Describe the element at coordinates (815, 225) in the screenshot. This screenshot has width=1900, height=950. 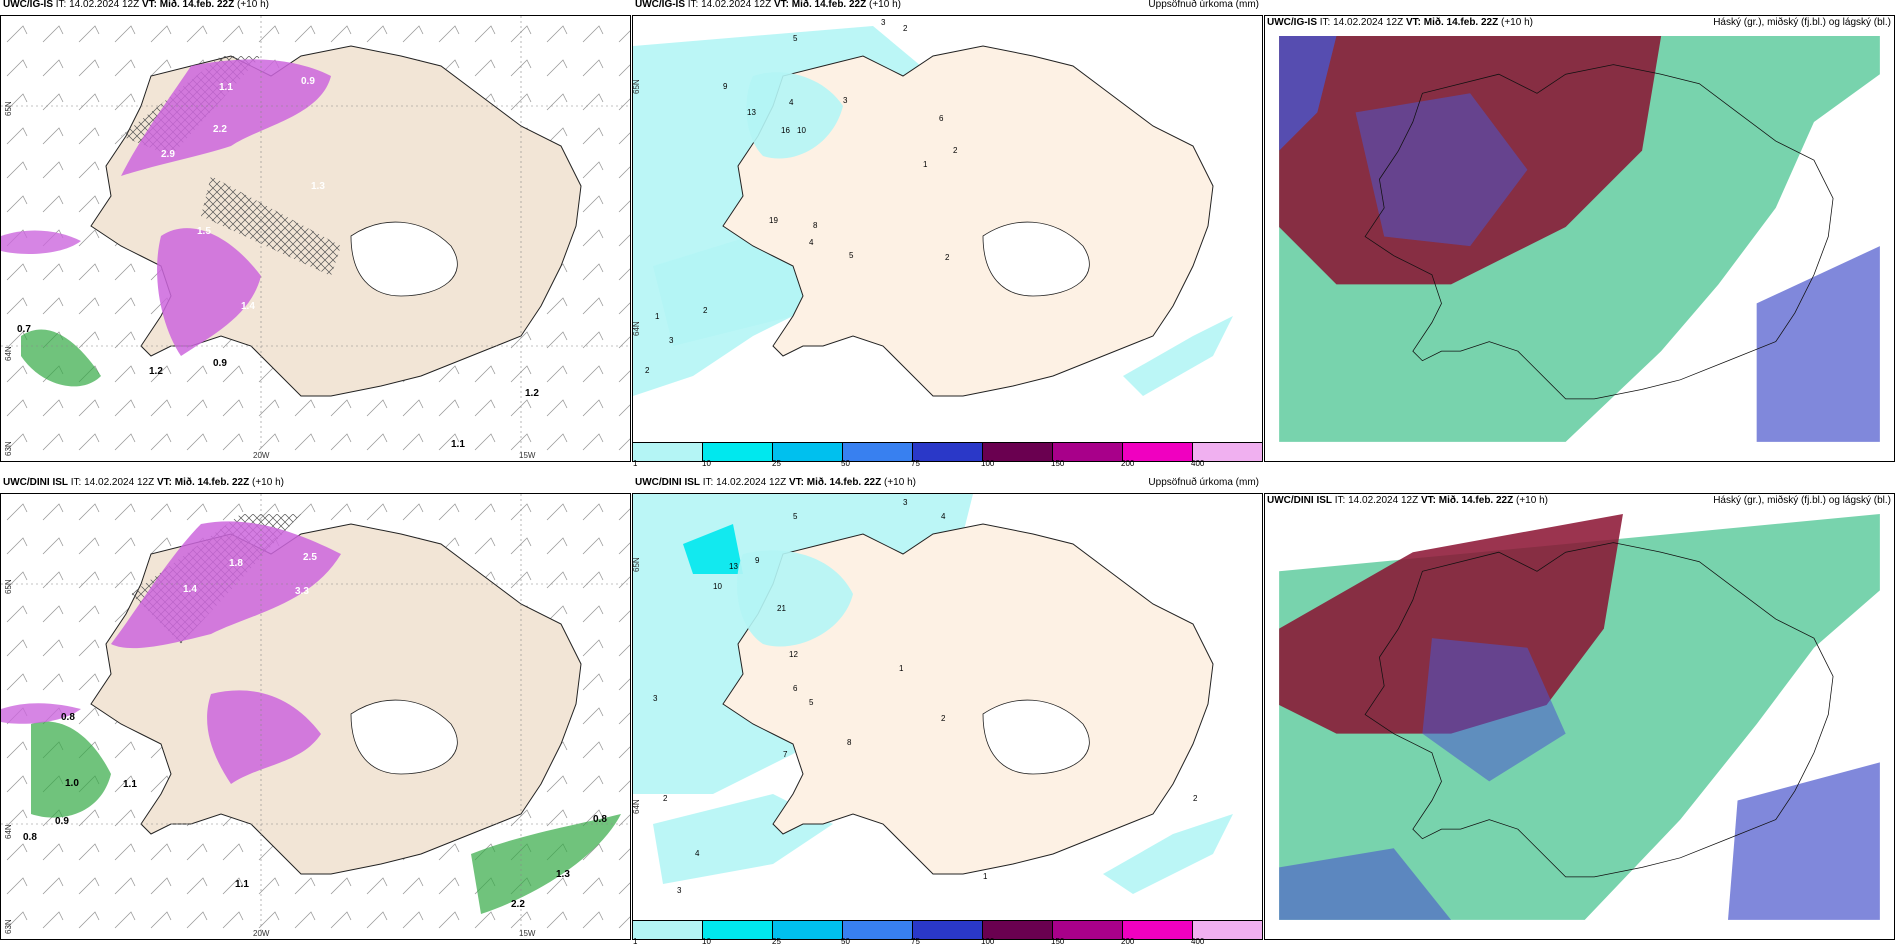
I see `precip-value: 8` at that location.